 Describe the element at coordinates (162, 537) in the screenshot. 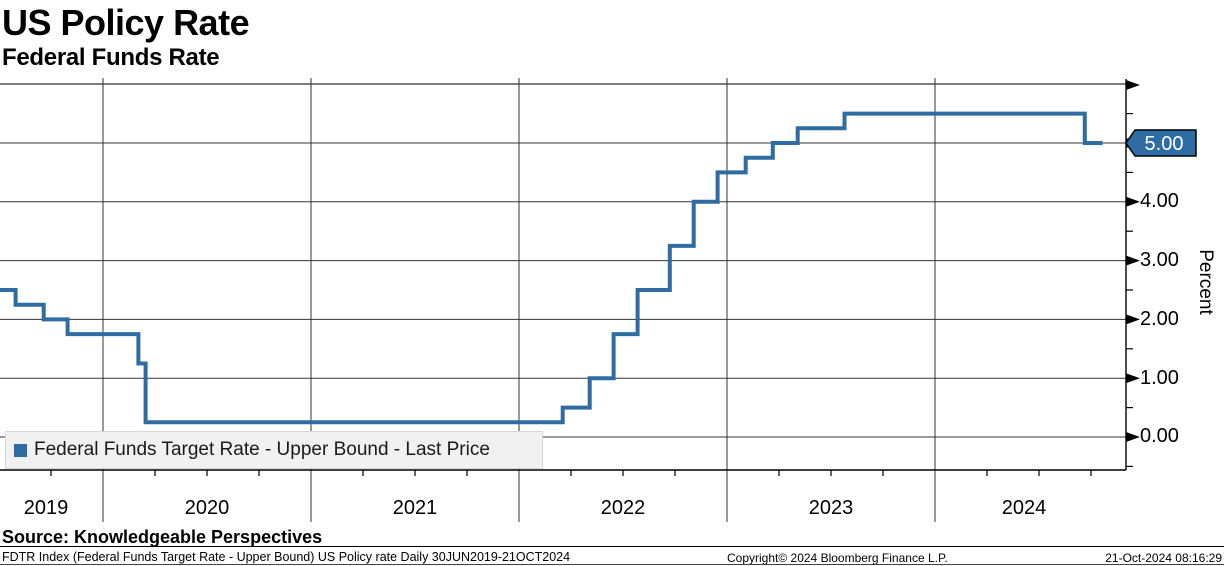

I see `source-line: Source: Knowledgeable Perspectives` at that location.